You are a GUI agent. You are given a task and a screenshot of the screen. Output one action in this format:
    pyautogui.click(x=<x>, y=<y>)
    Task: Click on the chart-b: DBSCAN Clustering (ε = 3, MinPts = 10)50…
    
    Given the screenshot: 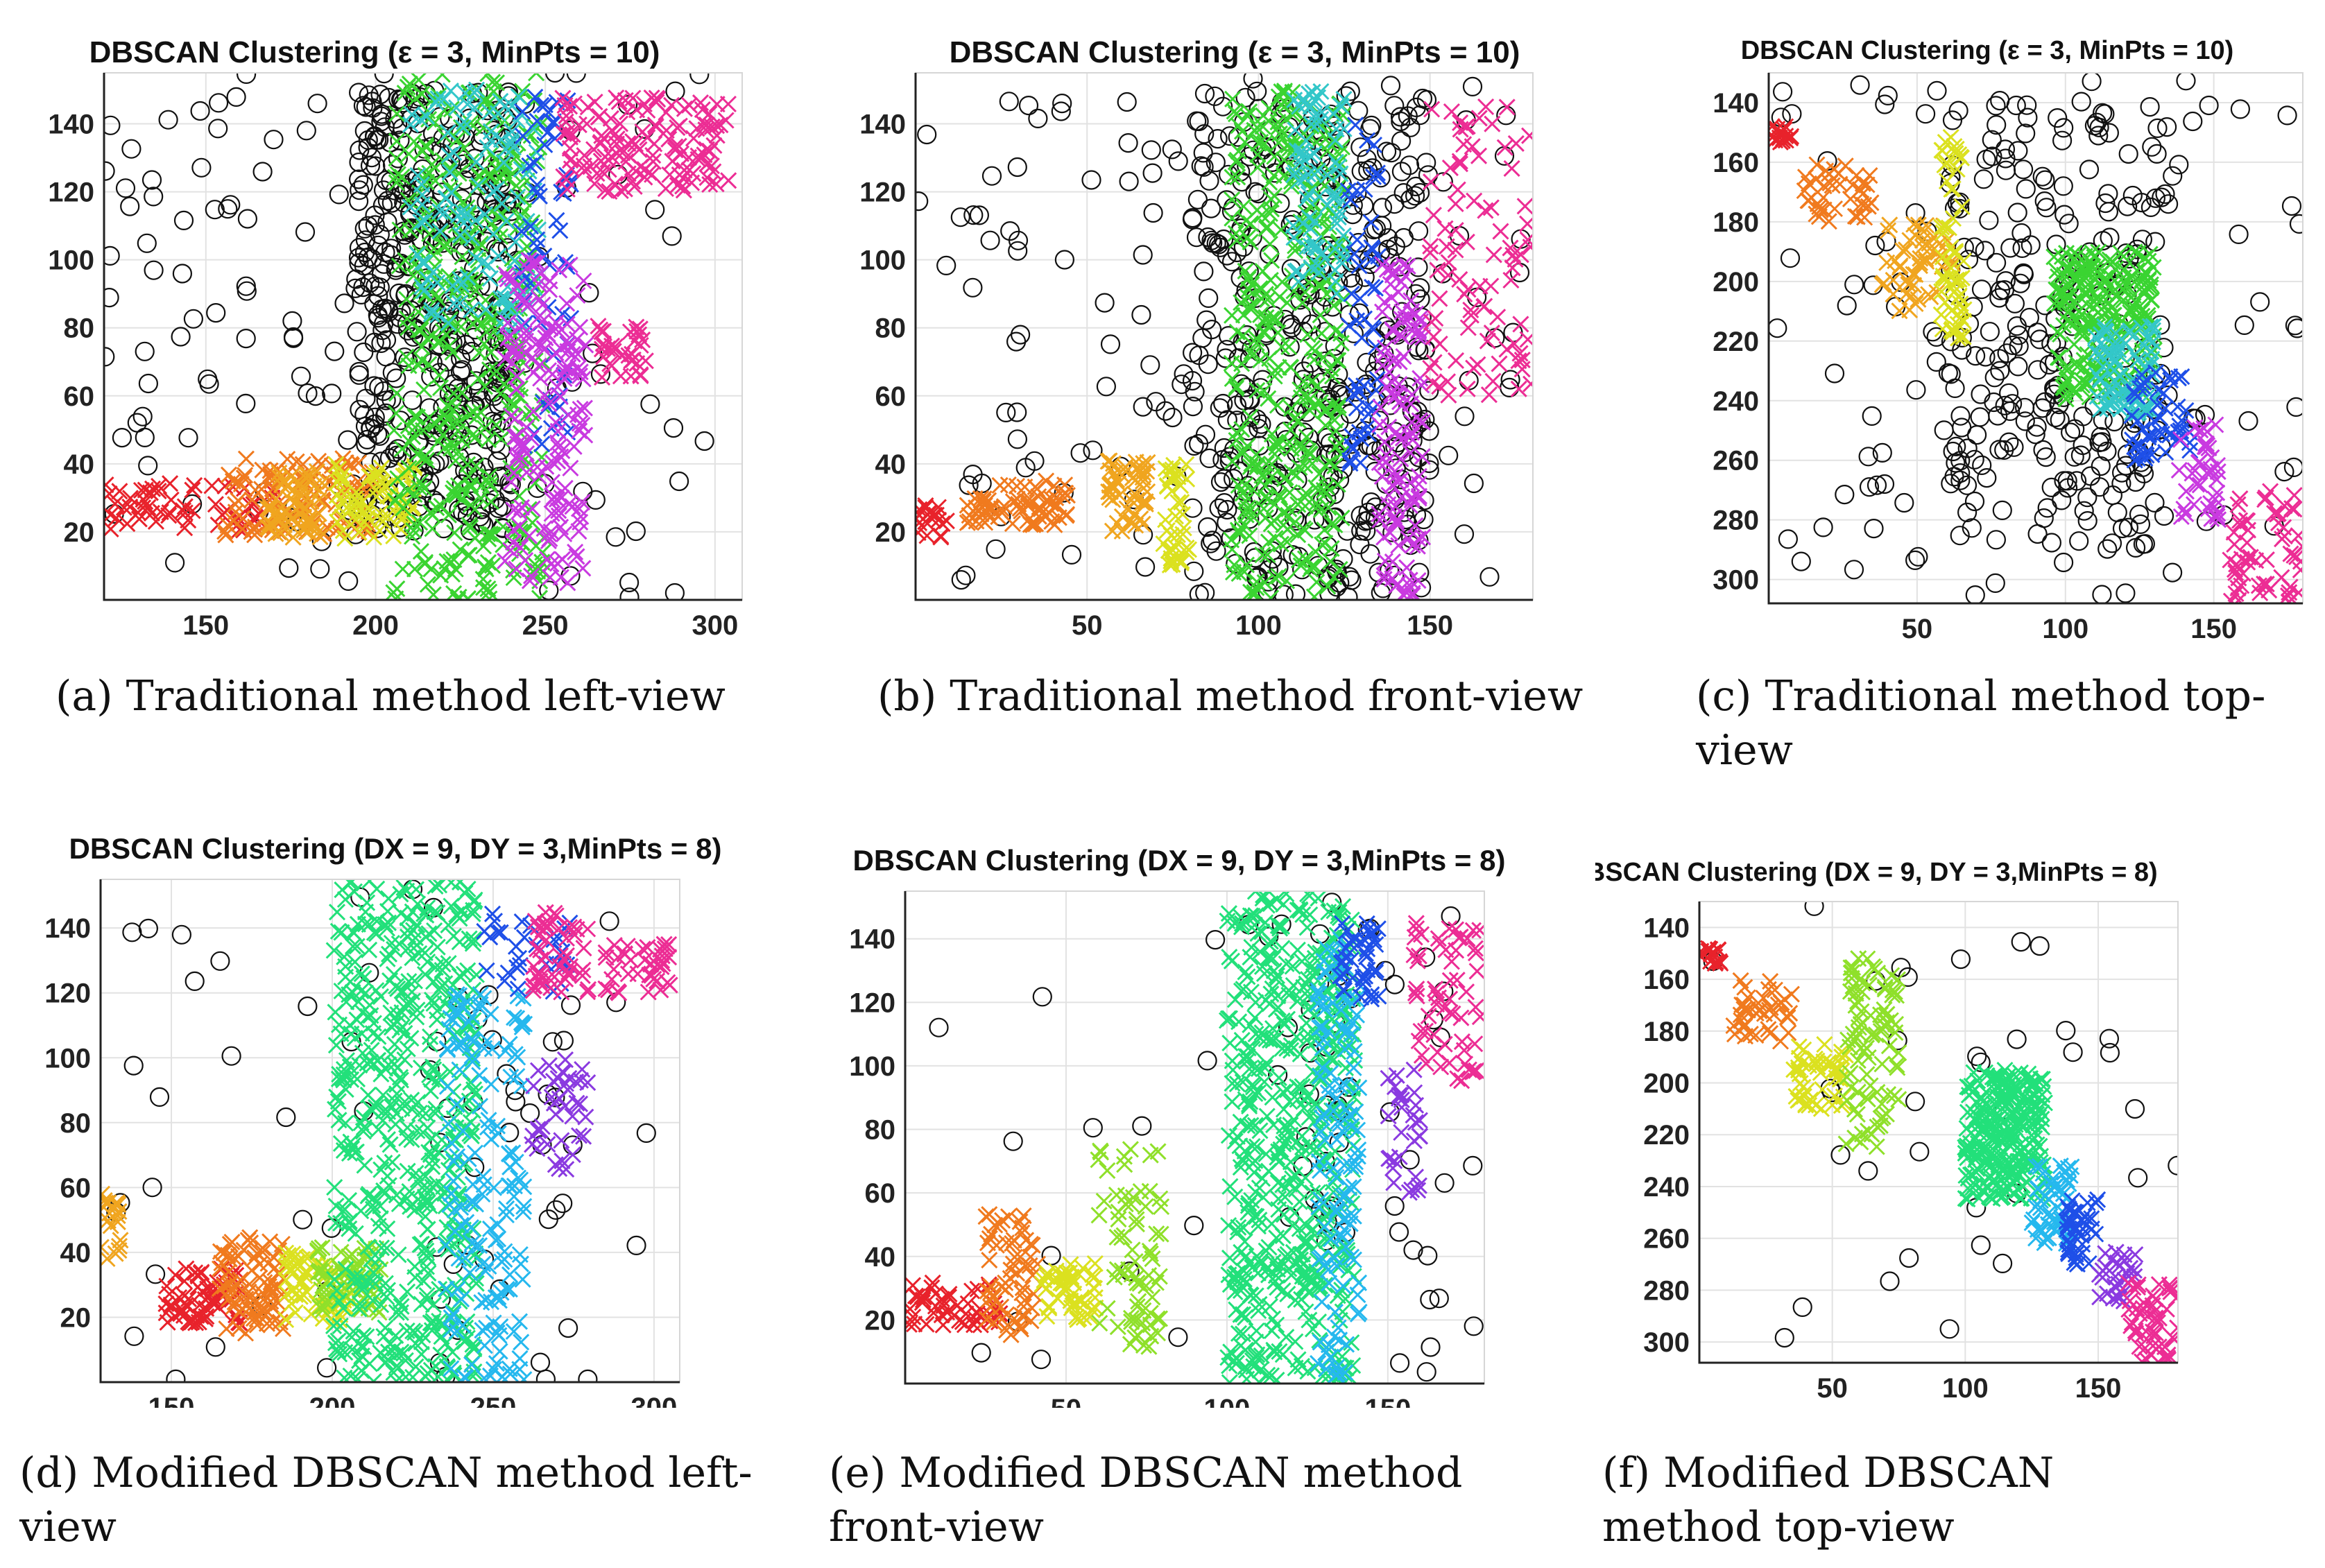 What is the action you would take?
    pyautogui.click(x=1196, y=338)
    